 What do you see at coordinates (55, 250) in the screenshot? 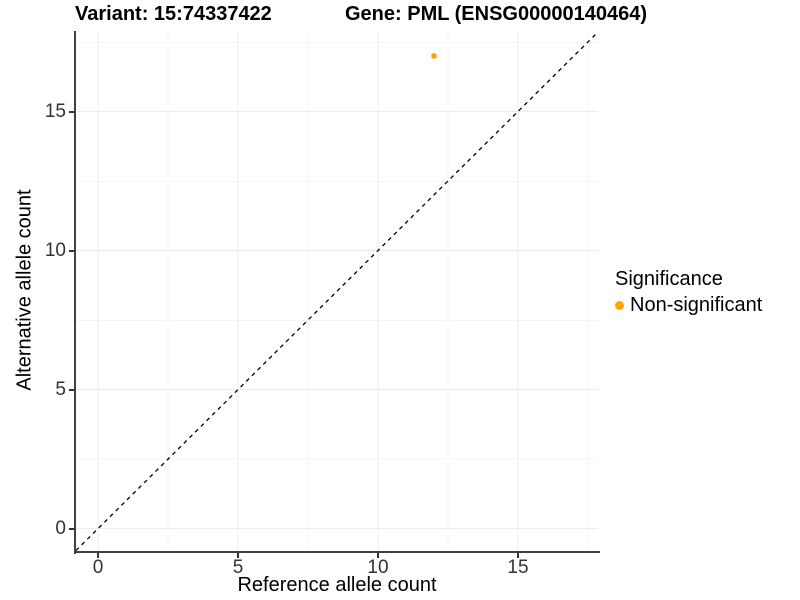
I see `y-tick-label: 10` at bounding box center [55, 250].